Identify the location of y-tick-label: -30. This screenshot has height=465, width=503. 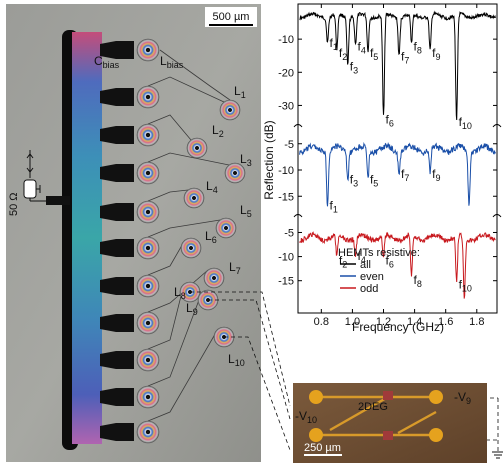
(286, 106).